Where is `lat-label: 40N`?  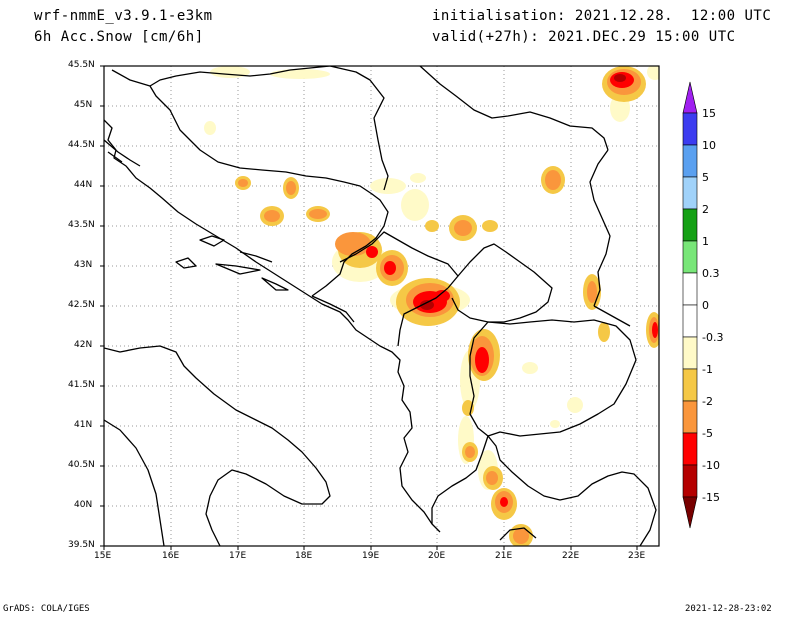 lat-label: 40N is located at coordinates (83, 505).